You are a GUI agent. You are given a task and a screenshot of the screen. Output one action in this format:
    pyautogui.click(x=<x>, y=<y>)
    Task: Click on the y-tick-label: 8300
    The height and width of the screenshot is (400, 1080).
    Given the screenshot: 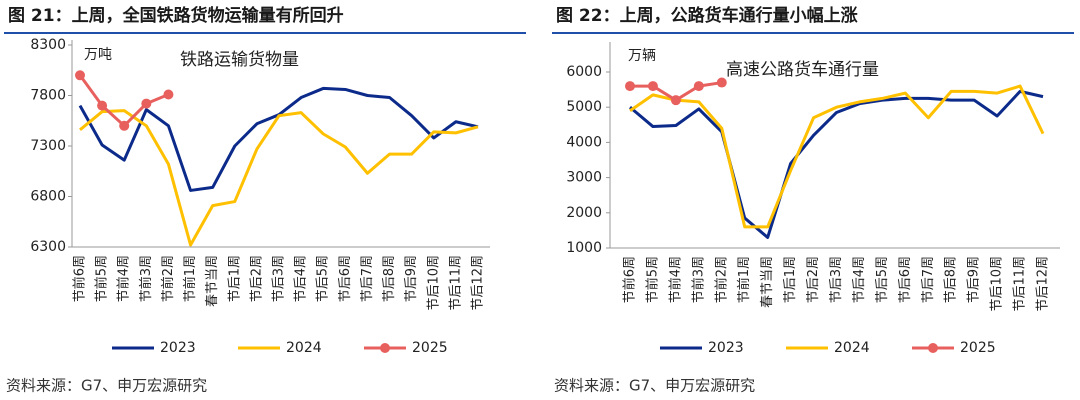 What is the action you would take?
    pyautogui.click(x=48, y=45)
    